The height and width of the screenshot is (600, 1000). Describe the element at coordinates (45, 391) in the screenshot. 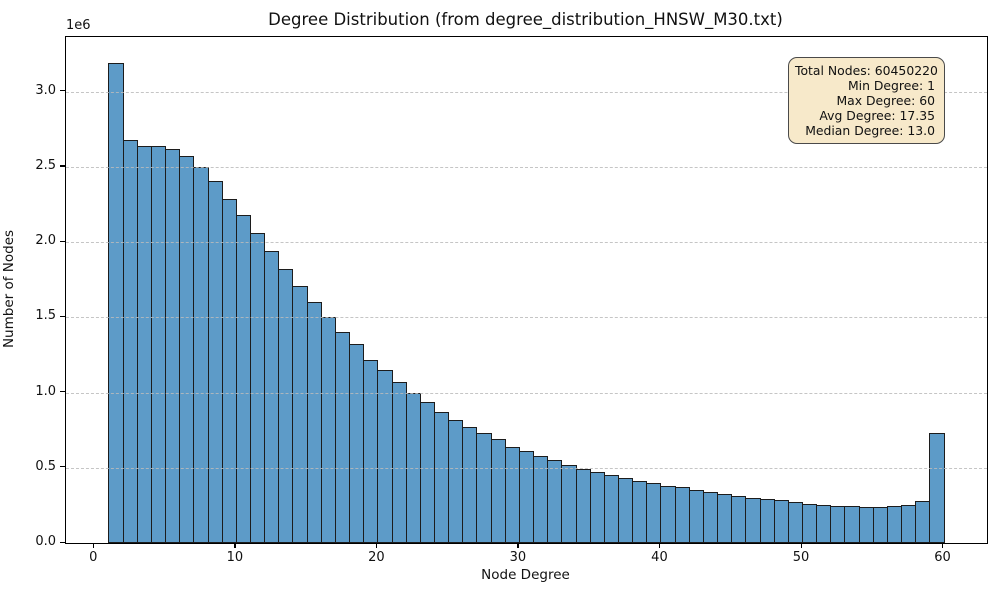

I see `y-tick-label: 1.0` at that location.